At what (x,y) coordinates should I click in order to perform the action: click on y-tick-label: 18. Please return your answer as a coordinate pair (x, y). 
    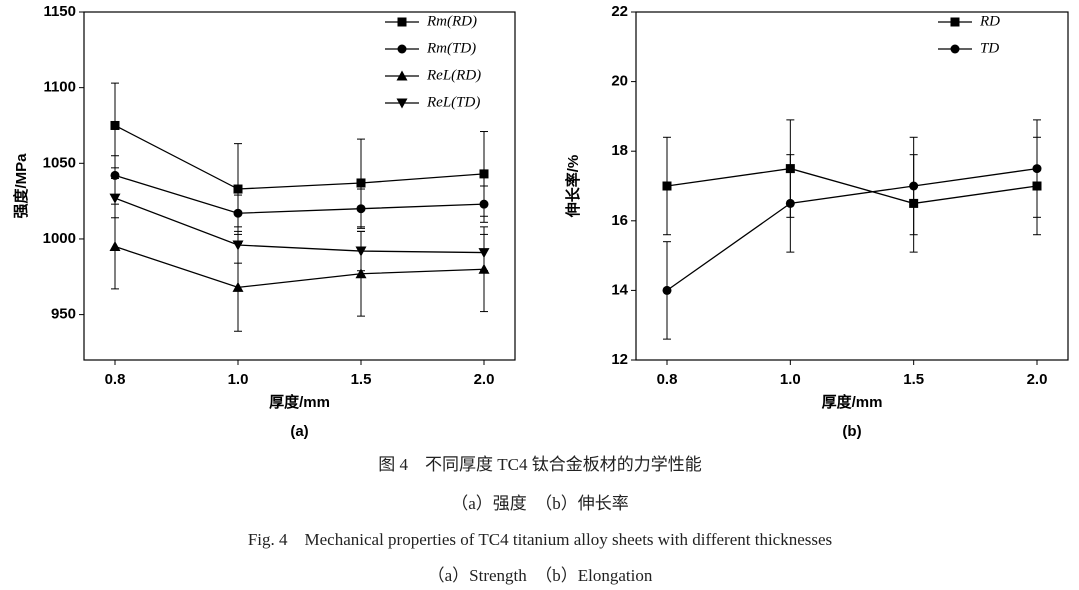
    Looking at the image, I should click on (619, 150).